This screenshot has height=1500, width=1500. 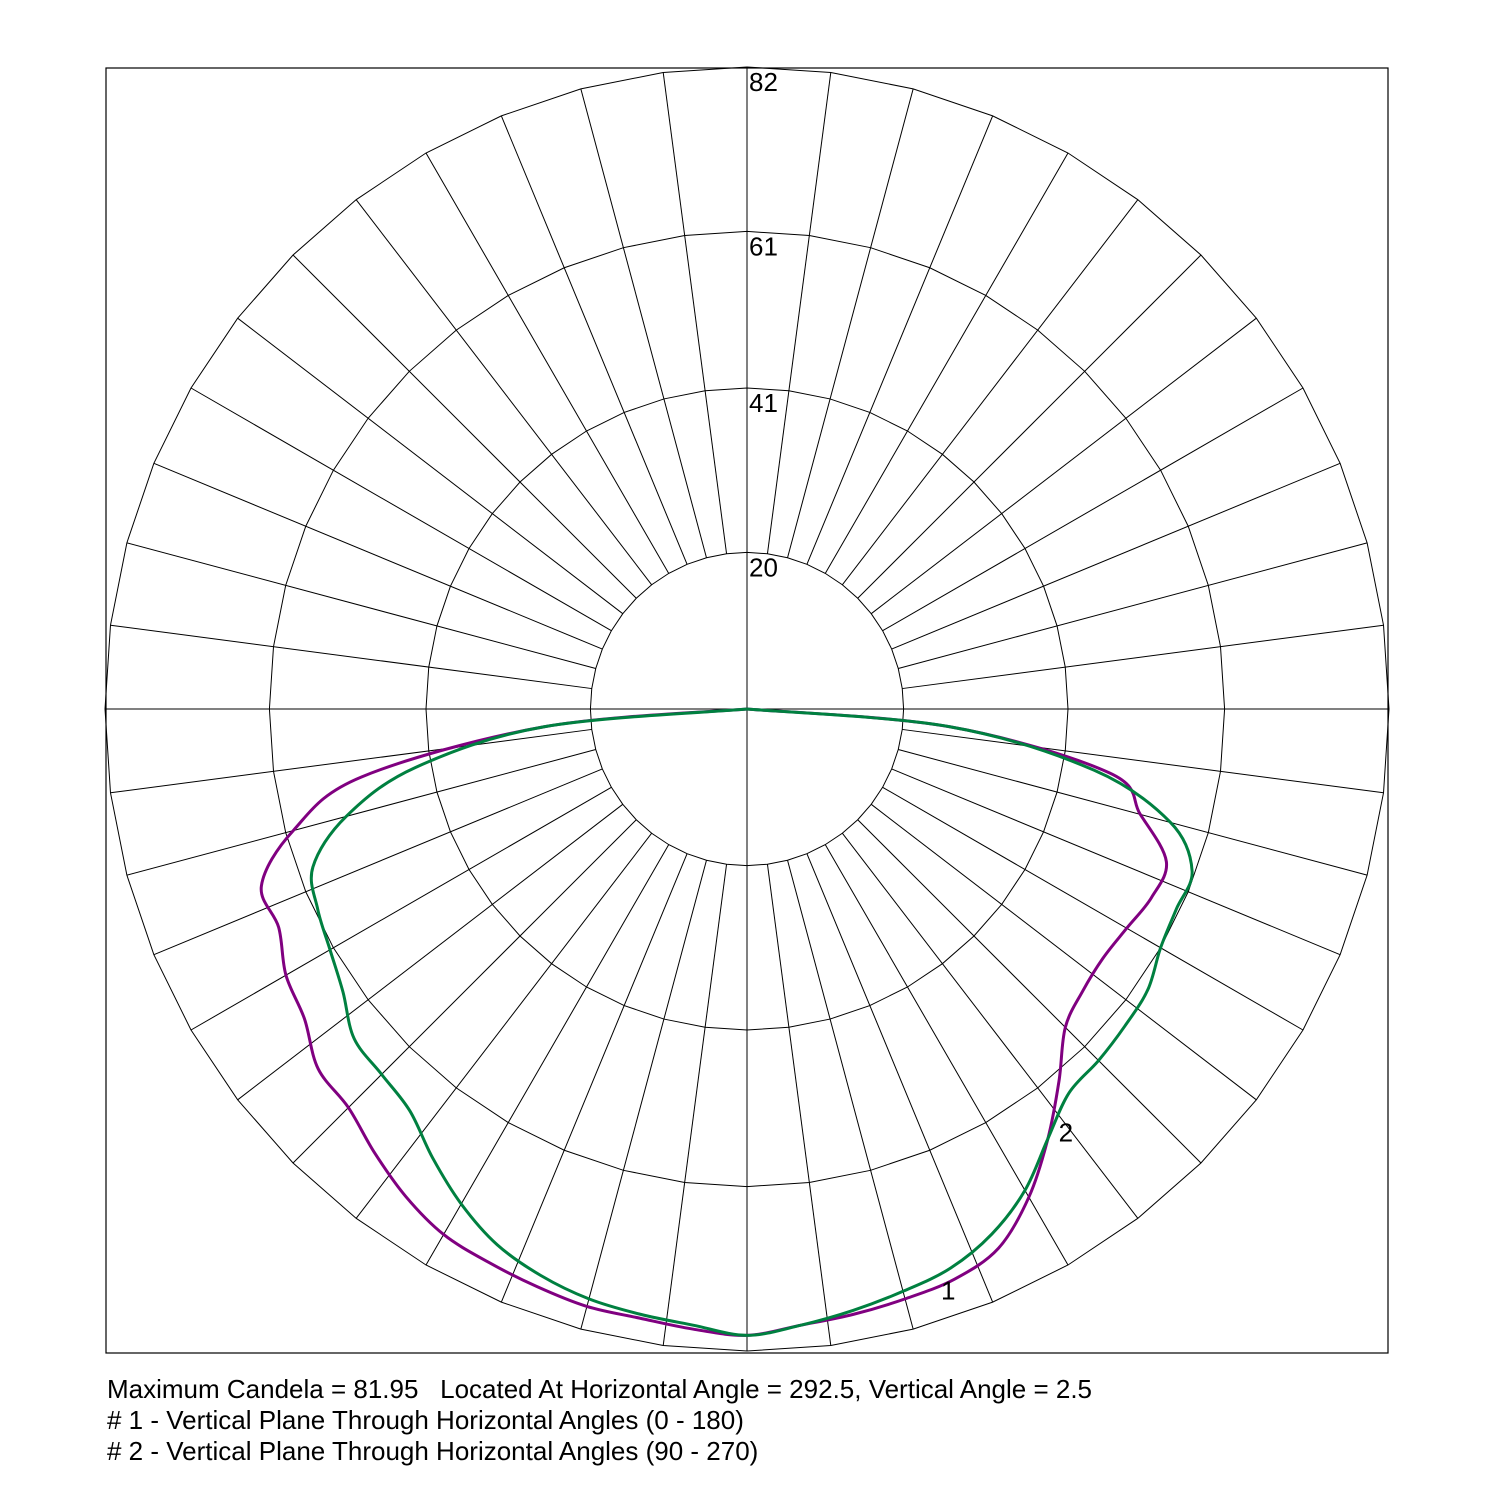 I want to click on series-1-label: 1, so click(x=948, y=1291).